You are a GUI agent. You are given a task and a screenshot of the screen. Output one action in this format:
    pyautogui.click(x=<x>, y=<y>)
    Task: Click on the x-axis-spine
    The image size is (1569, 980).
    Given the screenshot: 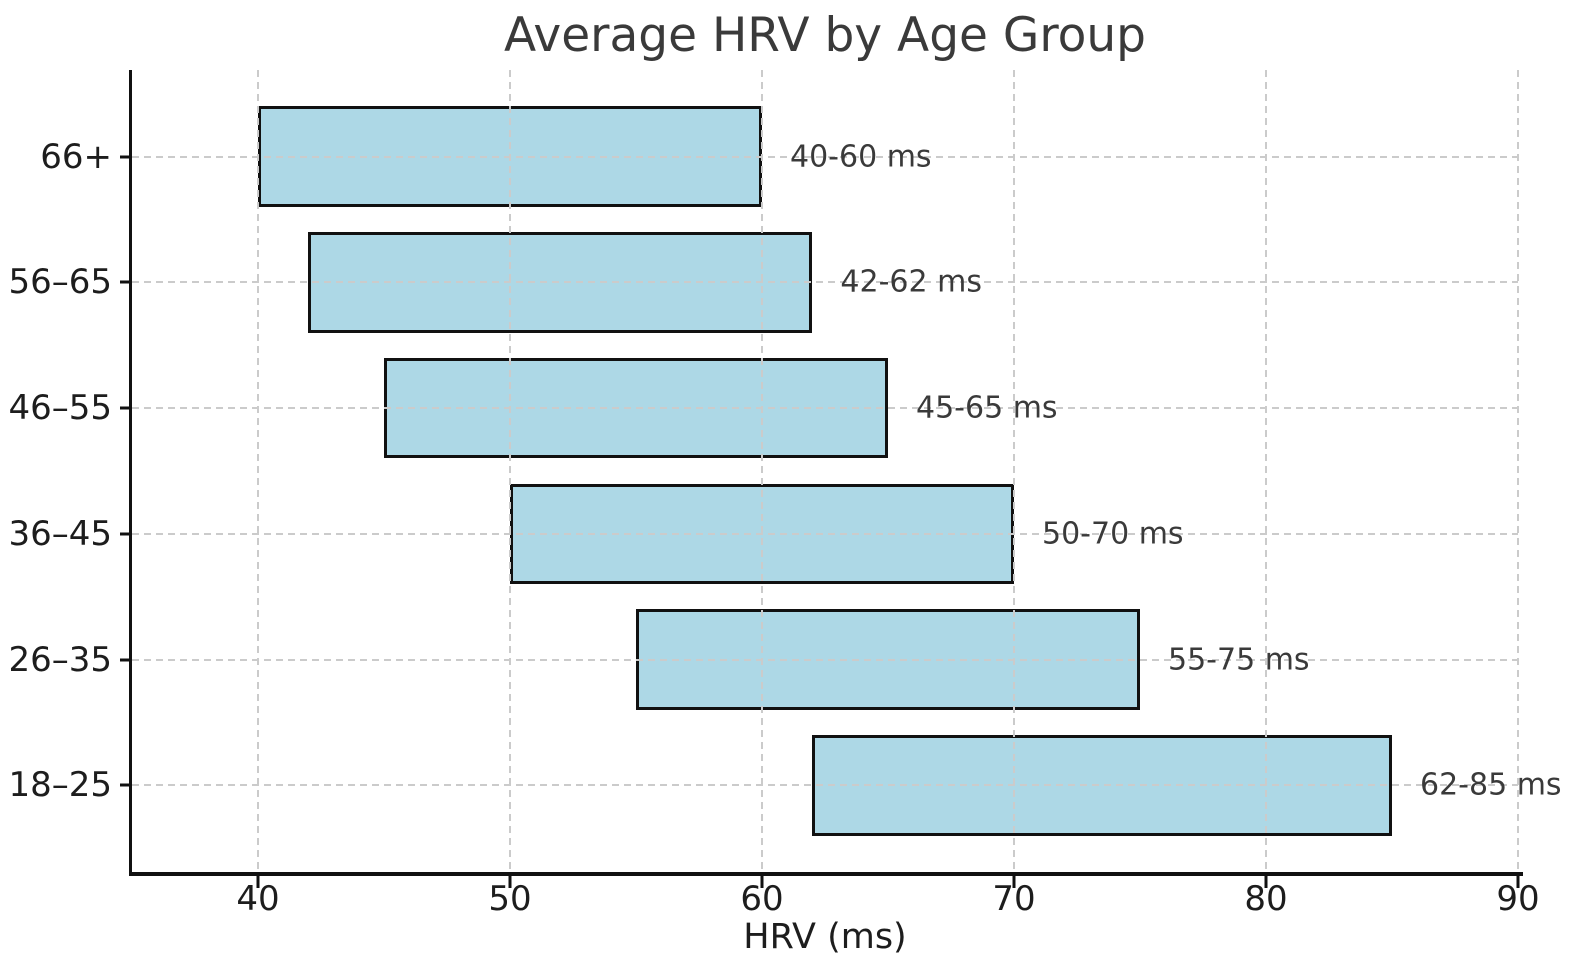 What is the action you would take?
    pyautogui.click(x=826, y=874)
    